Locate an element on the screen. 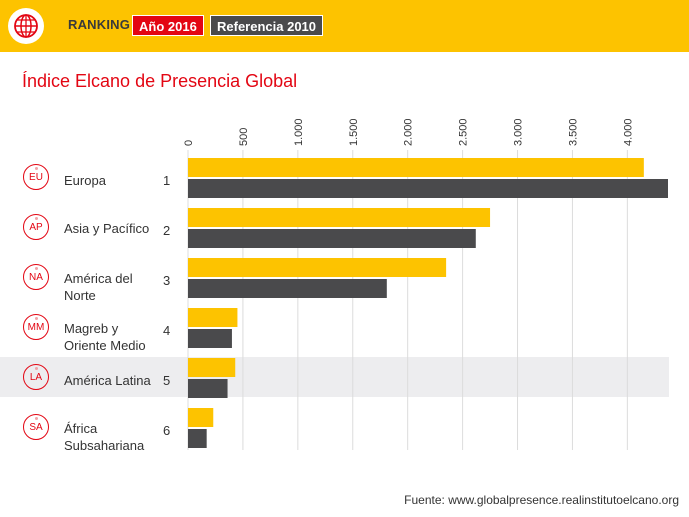 The image size is (689, 517). category-label: África Subsahariana is located at coordinates (104, 437).